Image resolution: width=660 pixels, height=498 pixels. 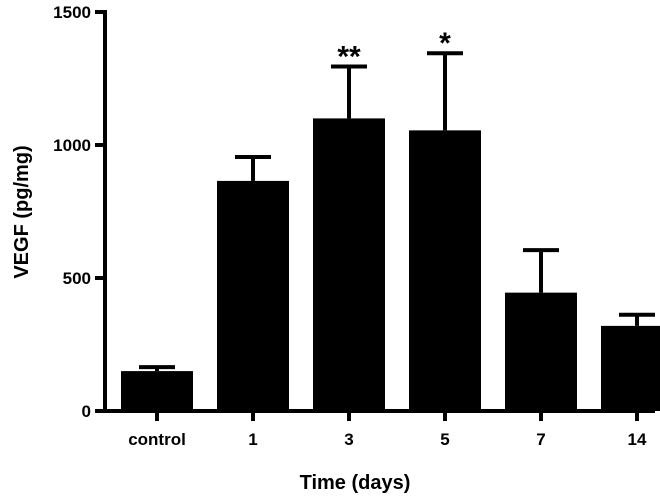 I want to click on x-tick-label-5: 5, so click(x=444, y=439).